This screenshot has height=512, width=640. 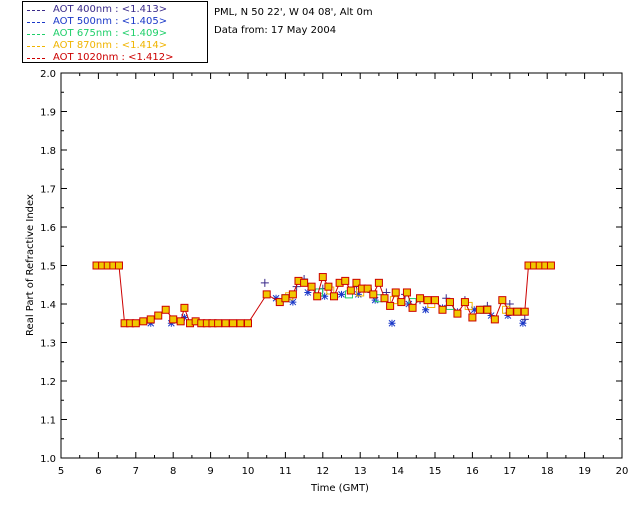 I want to click on legend-item-870nm: AOT 870nm : <1.414>, so click(x=115, y=46).